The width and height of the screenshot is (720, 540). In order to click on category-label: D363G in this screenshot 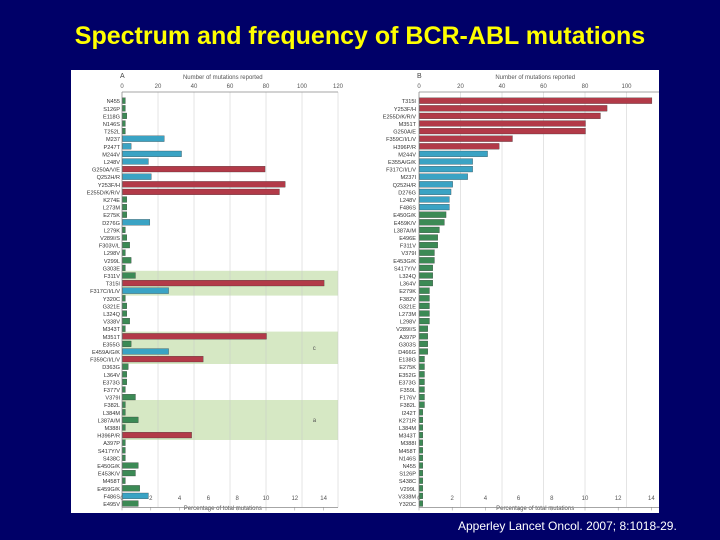, I will do `click(111, 368)`.